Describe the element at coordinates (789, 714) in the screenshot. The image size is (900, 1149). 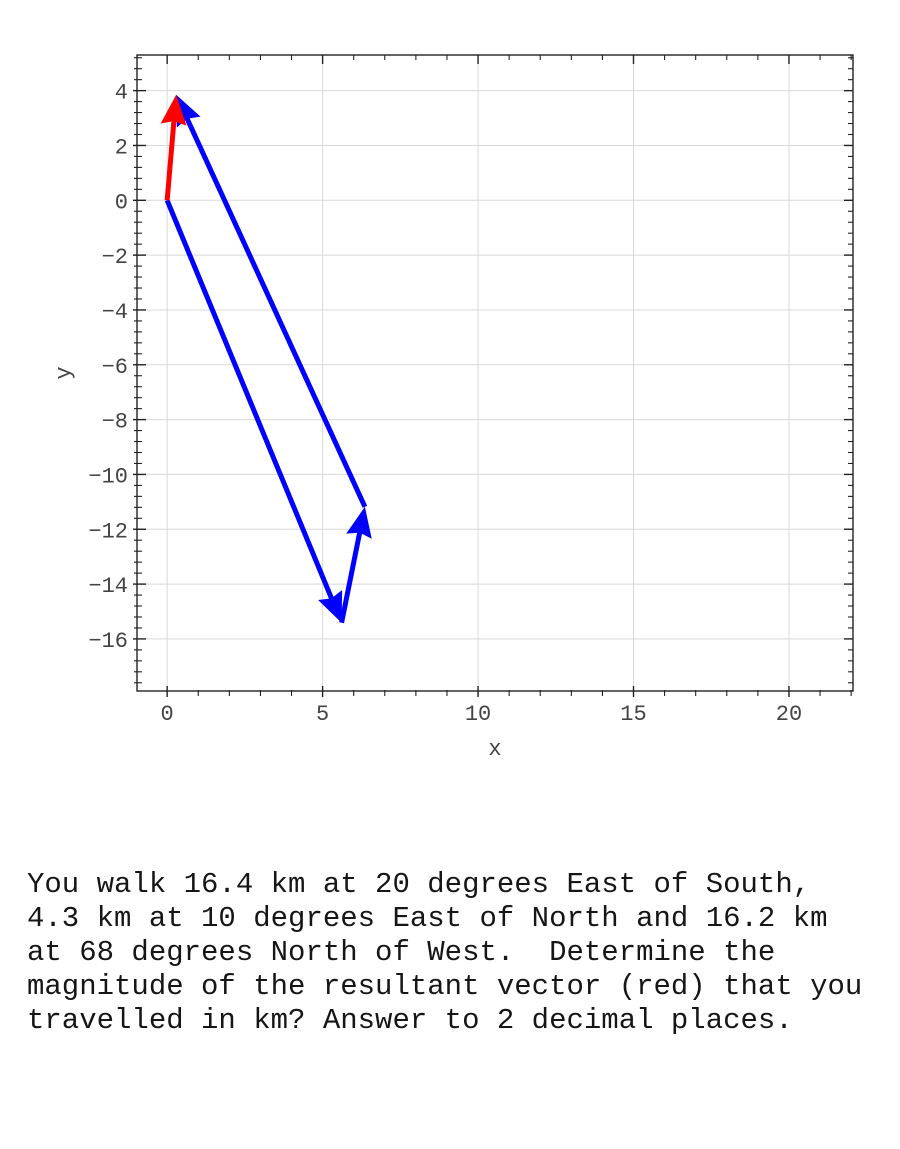
I see `x-tick-label: 20` at that location.